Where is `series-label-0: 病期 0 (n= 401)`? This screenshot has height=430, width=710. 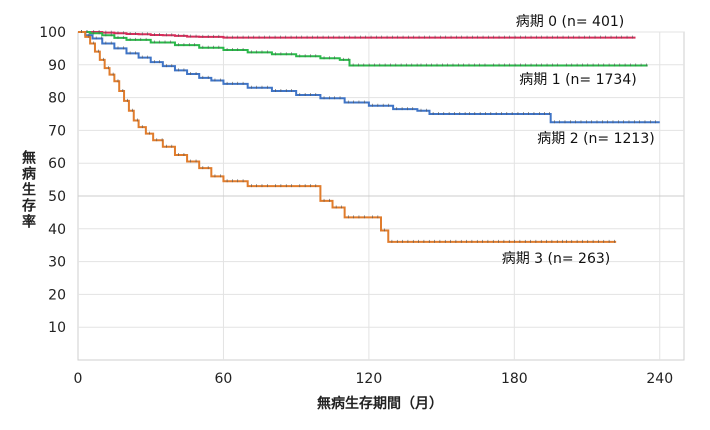
series-label-0: 病期 0 (n= 401) is located at coordinates (570, 22).